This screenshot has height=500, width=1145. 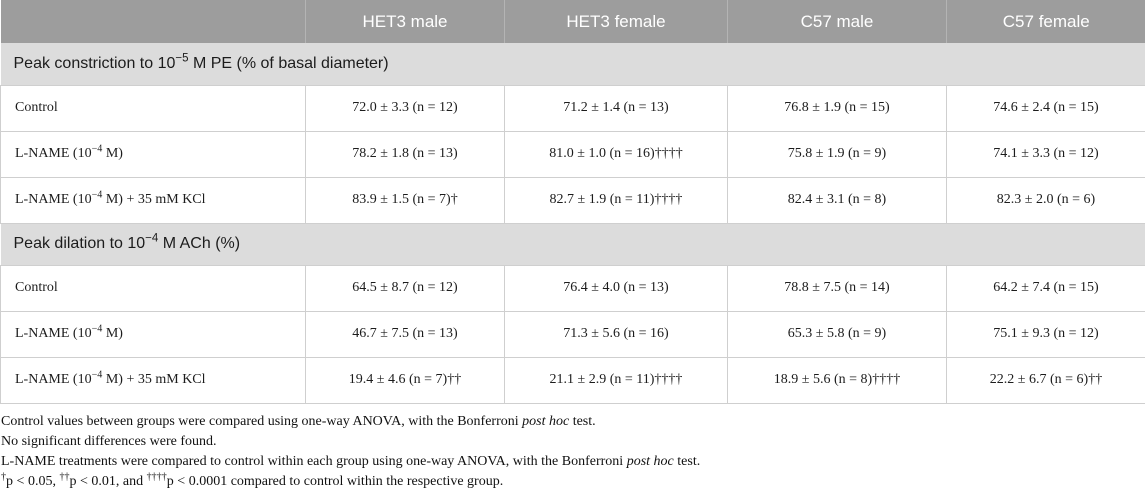 I want to click on data-cell: 75.8 ± 1.9 (n = 9), so click(x=837, y=154).